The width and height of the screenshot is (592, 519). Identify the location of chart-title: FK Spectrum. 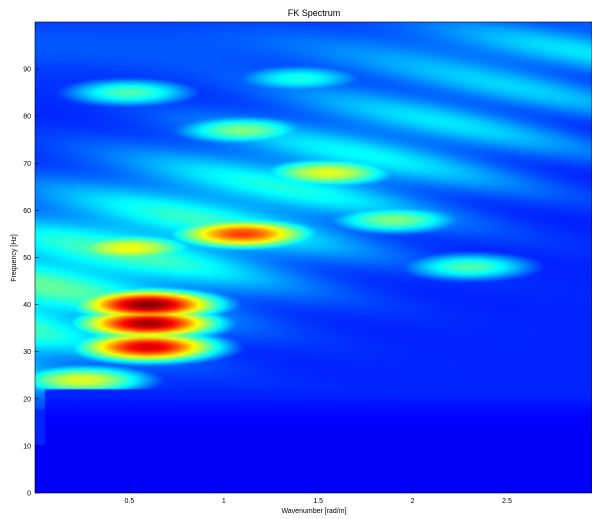
(314, 13).